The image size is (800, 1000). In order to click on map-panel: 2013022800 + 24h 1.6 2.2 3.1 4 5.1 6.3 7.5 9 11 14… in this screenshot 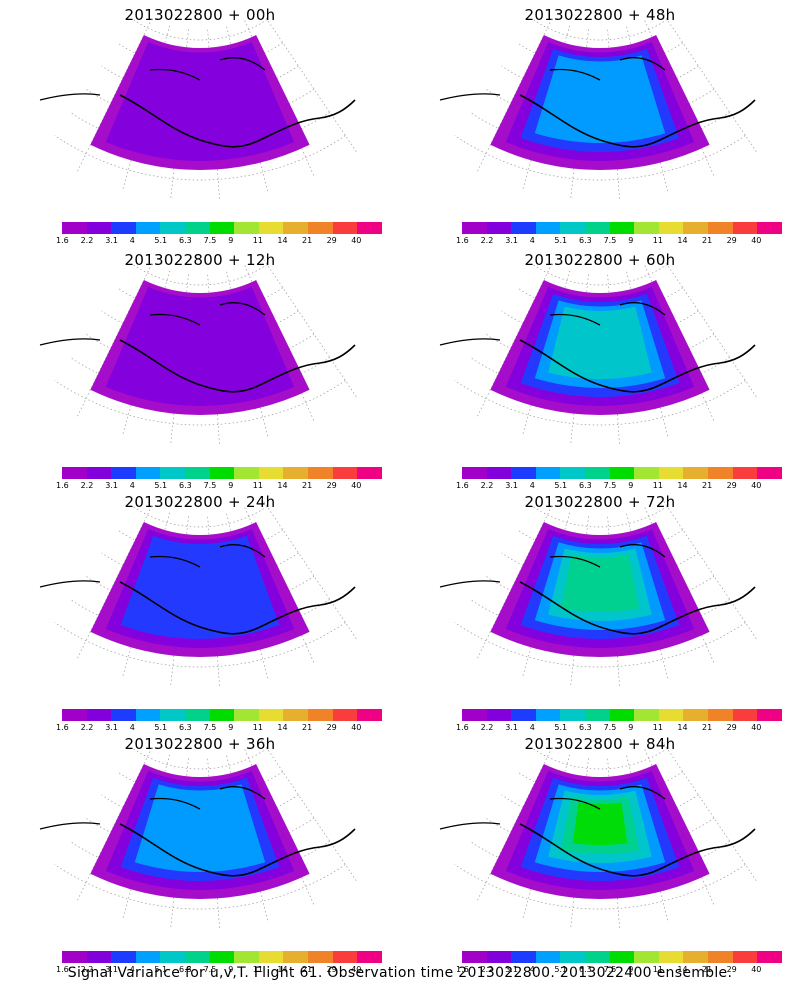, I will do `click(200, 609)`.